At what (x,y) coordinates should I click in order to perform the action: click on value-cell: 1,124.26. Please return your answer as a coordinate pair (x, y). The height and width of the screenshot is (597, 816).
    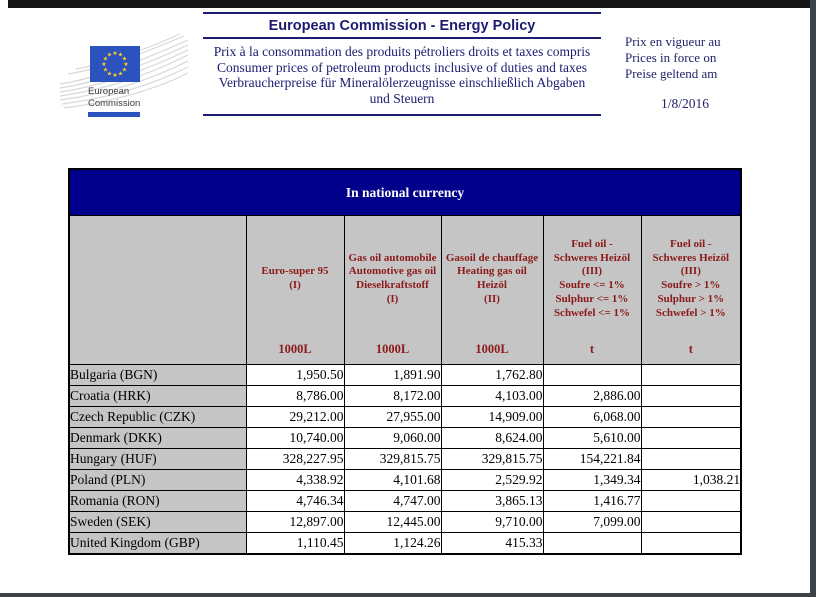
    Looking at the image, I should click on (392, 543).